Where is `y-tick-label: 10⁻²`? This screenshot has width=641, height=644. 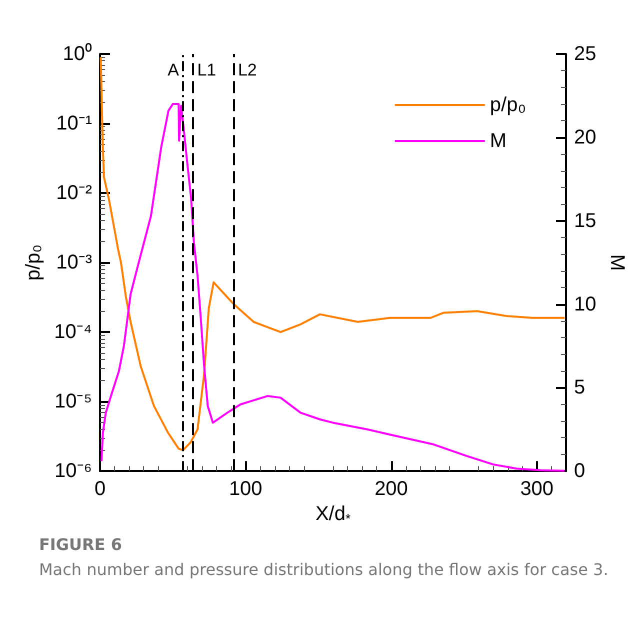 y-tick-label: 10⁻² is located at coordinates (74, 193).